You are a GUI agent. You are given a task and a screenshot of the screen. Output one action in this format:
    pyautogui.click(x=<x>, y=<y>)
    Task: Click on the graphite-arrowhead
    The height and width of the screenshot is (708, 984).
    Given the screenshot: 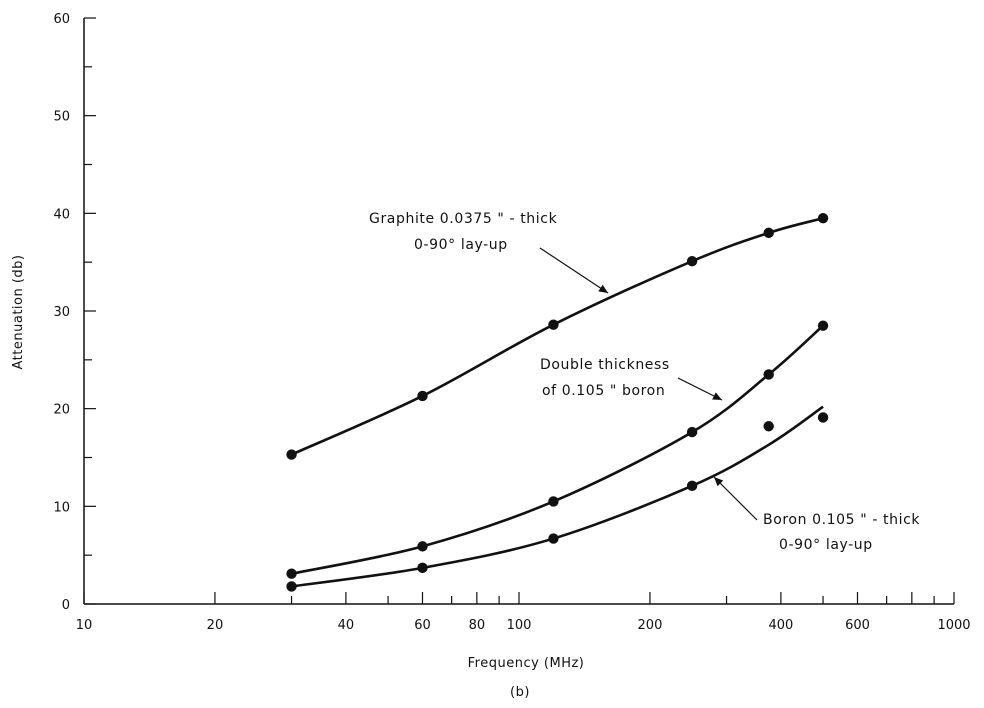 What is the action you would take?
    pyautogui.click(x=603, y=288)
    